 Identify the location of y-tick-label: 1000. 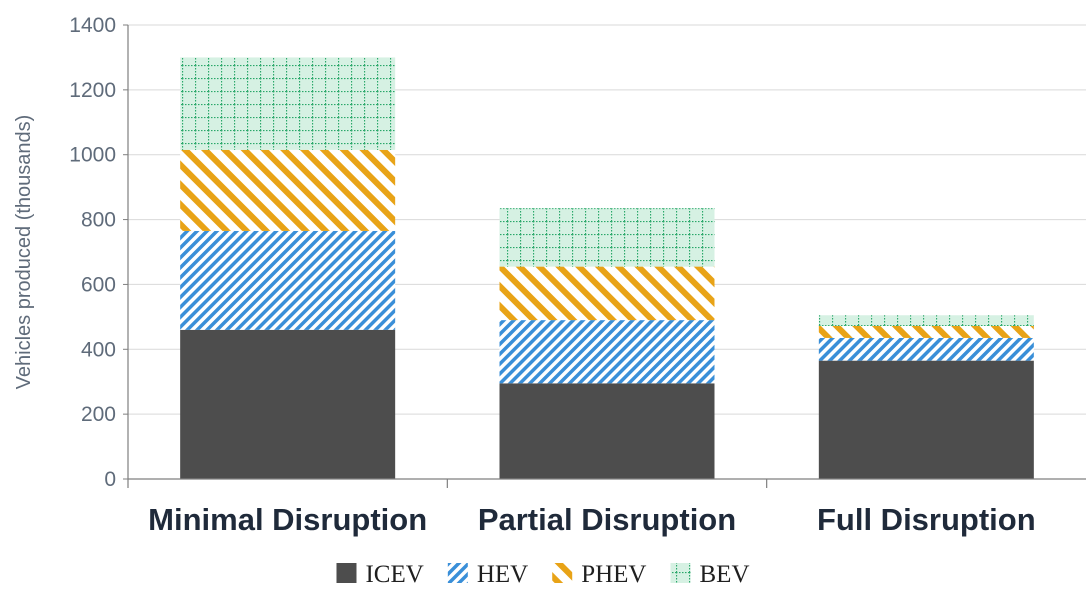
(92, 155).